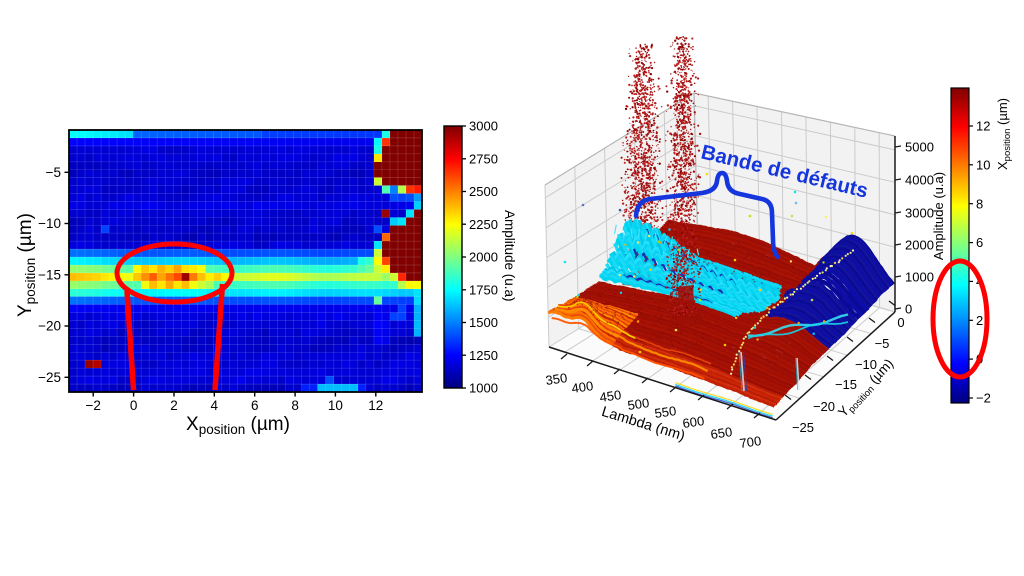  What do you see at coordinates (483, 322) in the screenshot?
I see `svg-text: 1500` at bounding box center [483, 322].